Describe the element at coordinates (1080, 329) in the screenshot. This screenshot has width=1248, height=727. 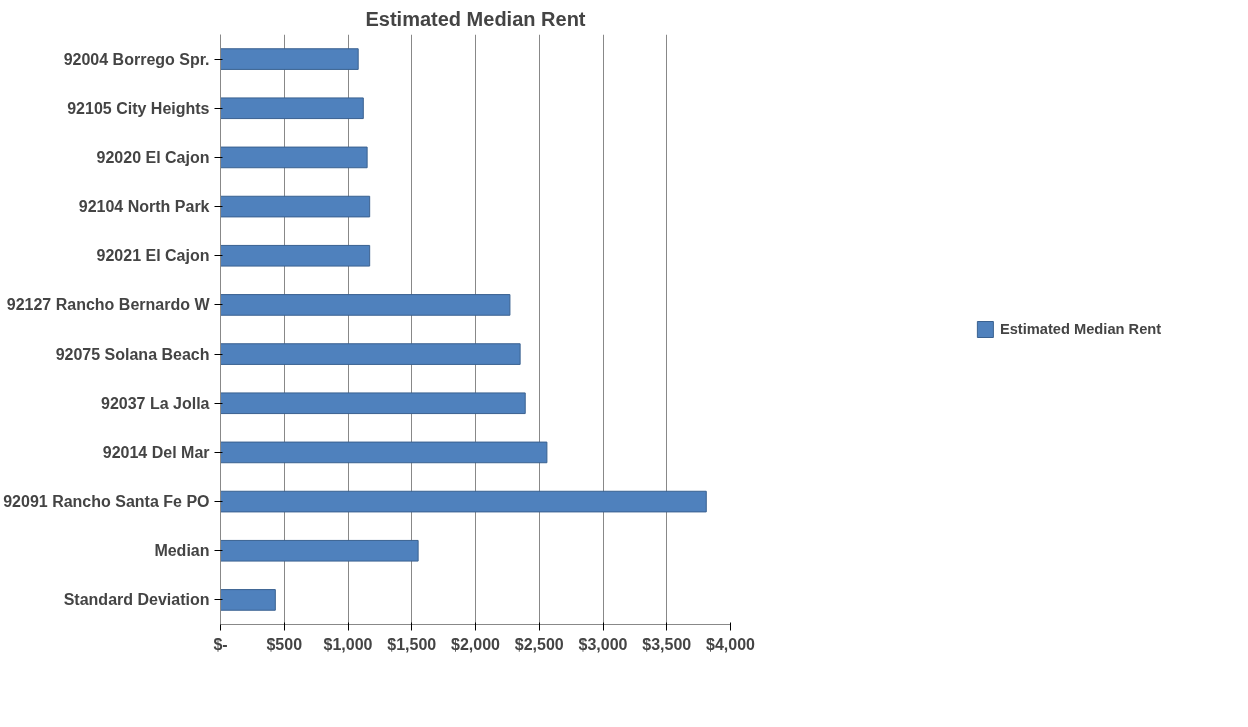
I see `legend-label: Estimated Median Rent` at that location.